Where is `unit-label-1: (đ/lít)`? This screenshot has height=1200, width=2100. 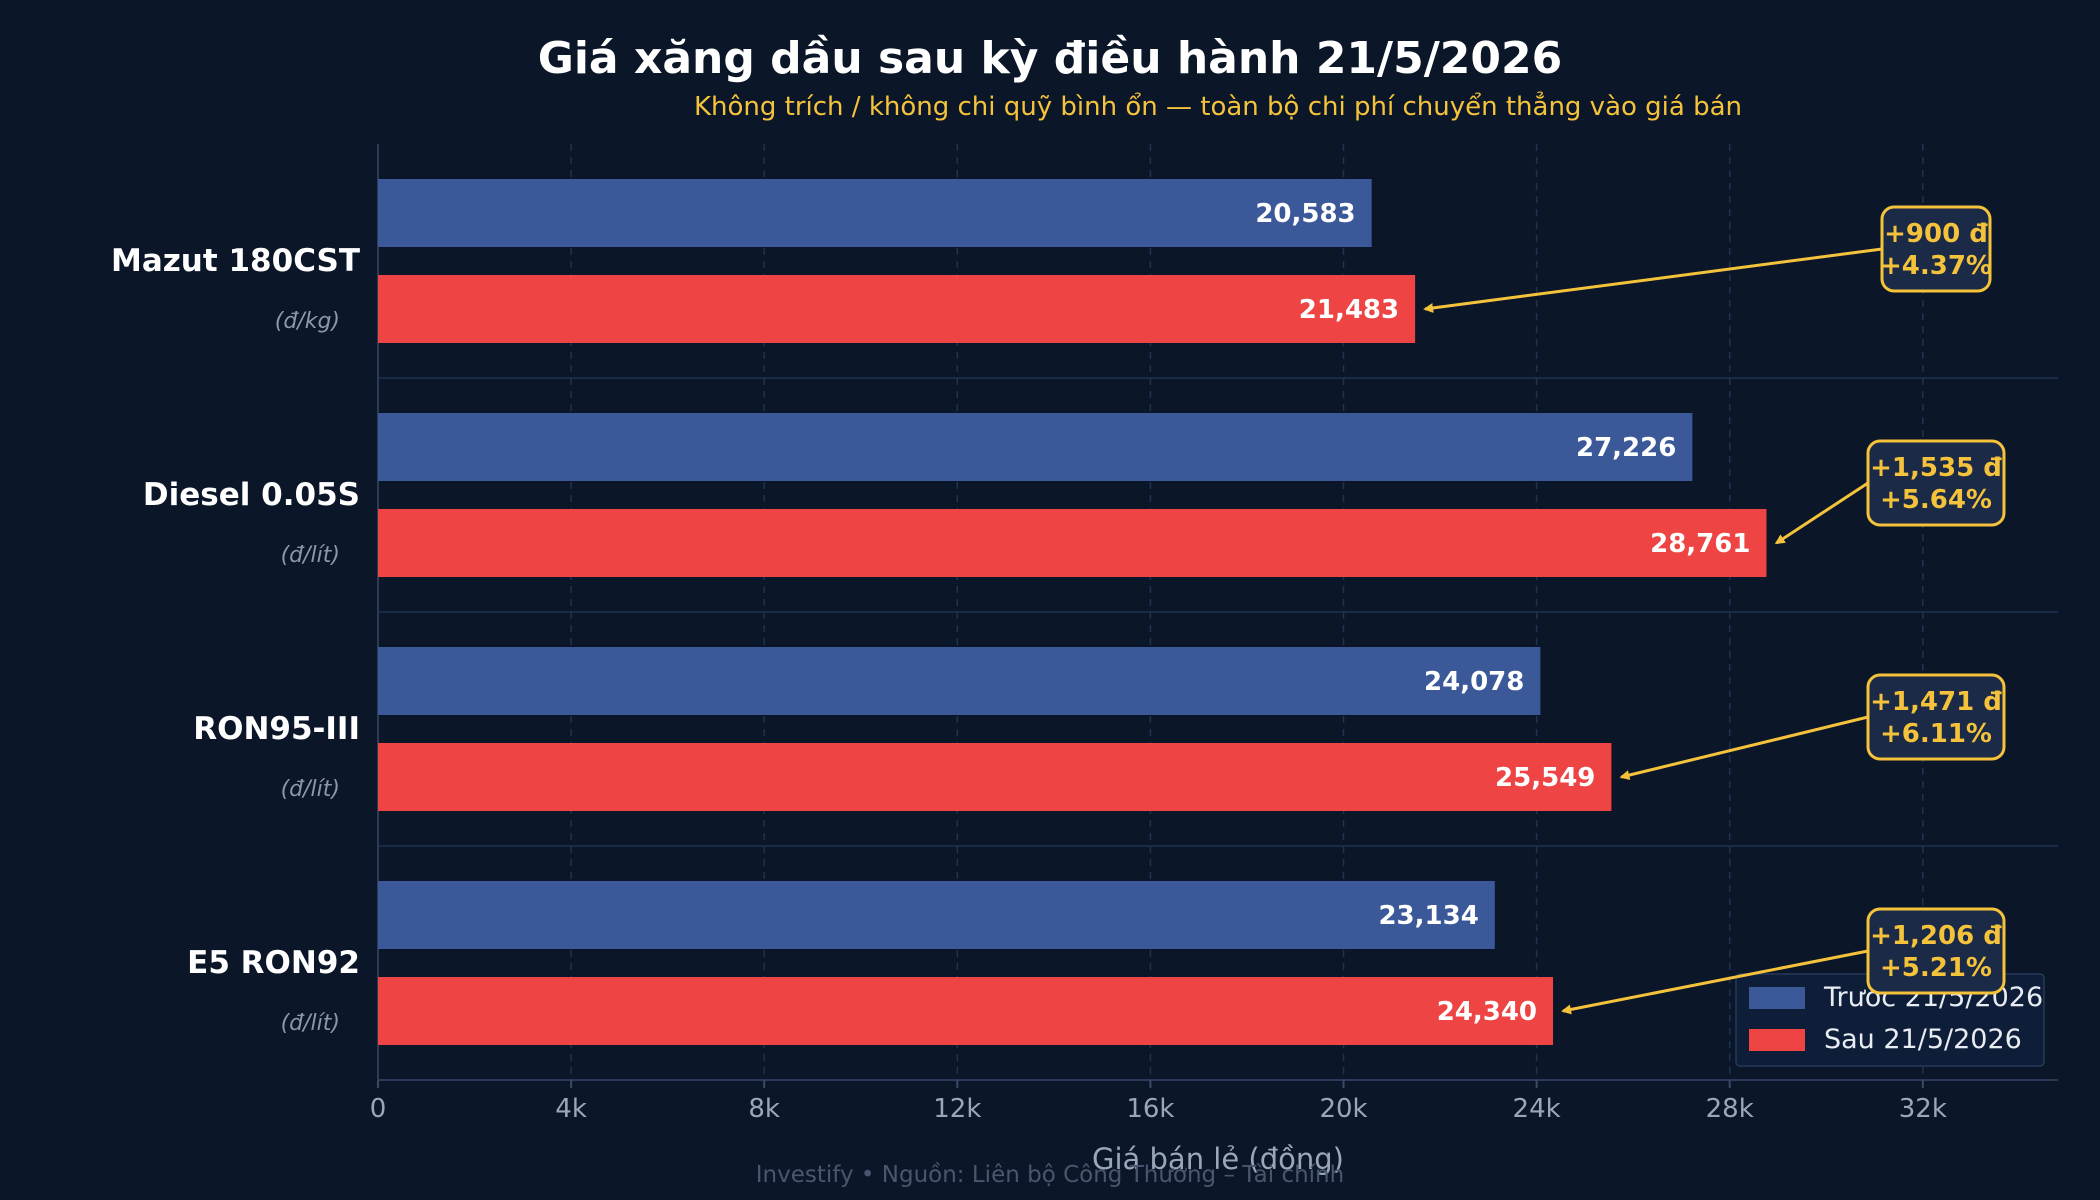
unit-label-1: (đ/lít) is located at coordinates (310, 555).